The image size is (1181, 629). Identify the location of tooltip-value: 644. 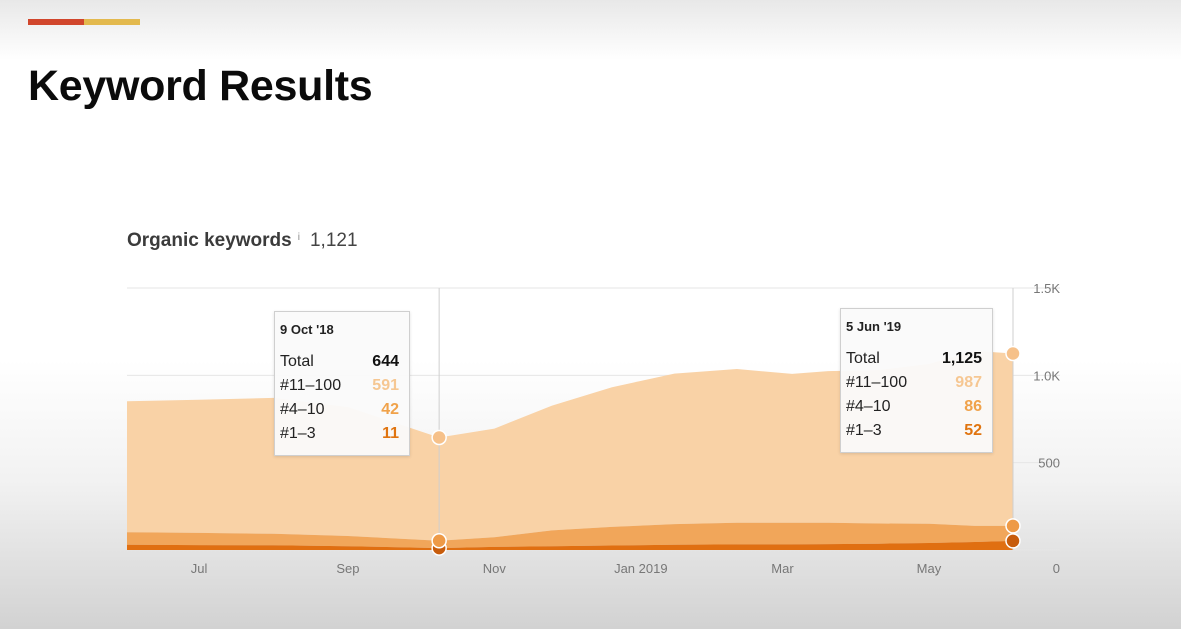
(385, 361).